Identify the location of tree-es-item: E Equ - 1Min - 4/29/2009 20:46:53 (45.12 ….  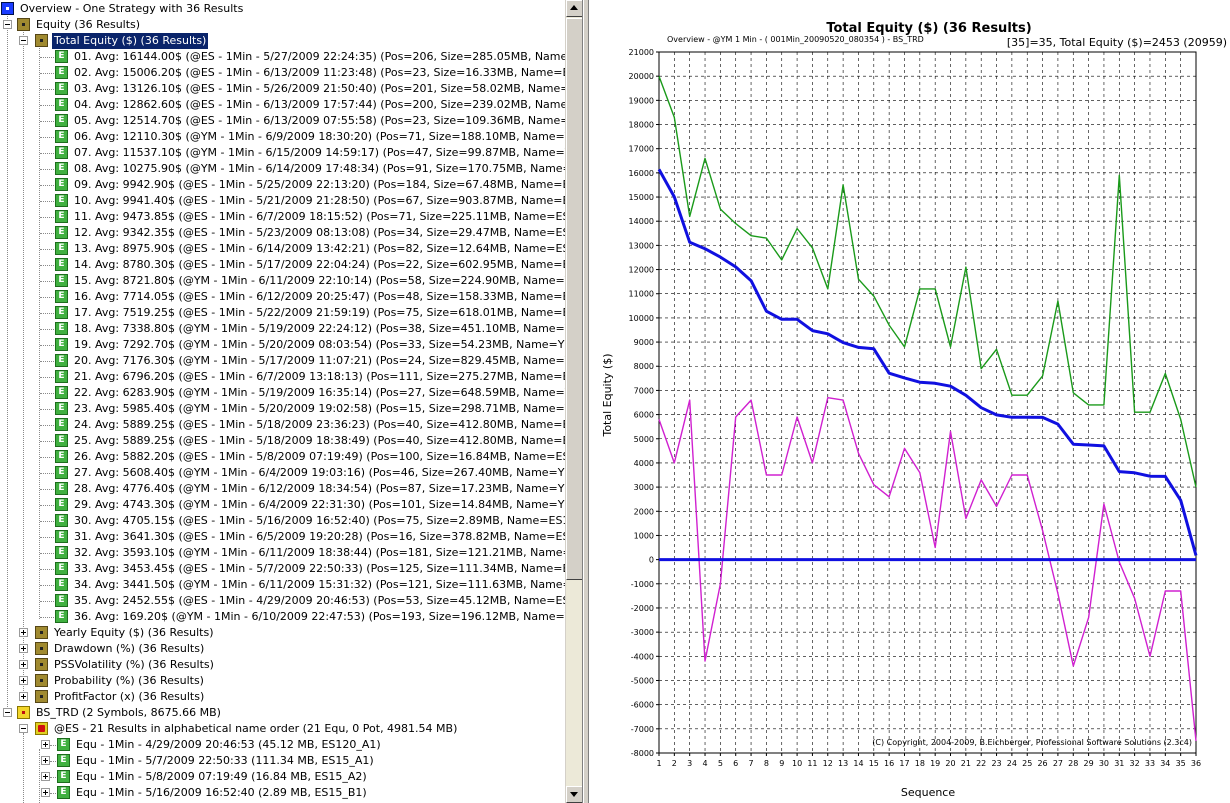
(282, 745).